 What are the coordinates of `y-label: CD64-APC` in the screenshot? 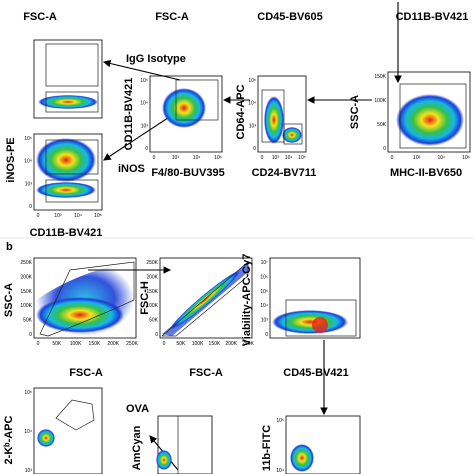 It's located at (241, 111).